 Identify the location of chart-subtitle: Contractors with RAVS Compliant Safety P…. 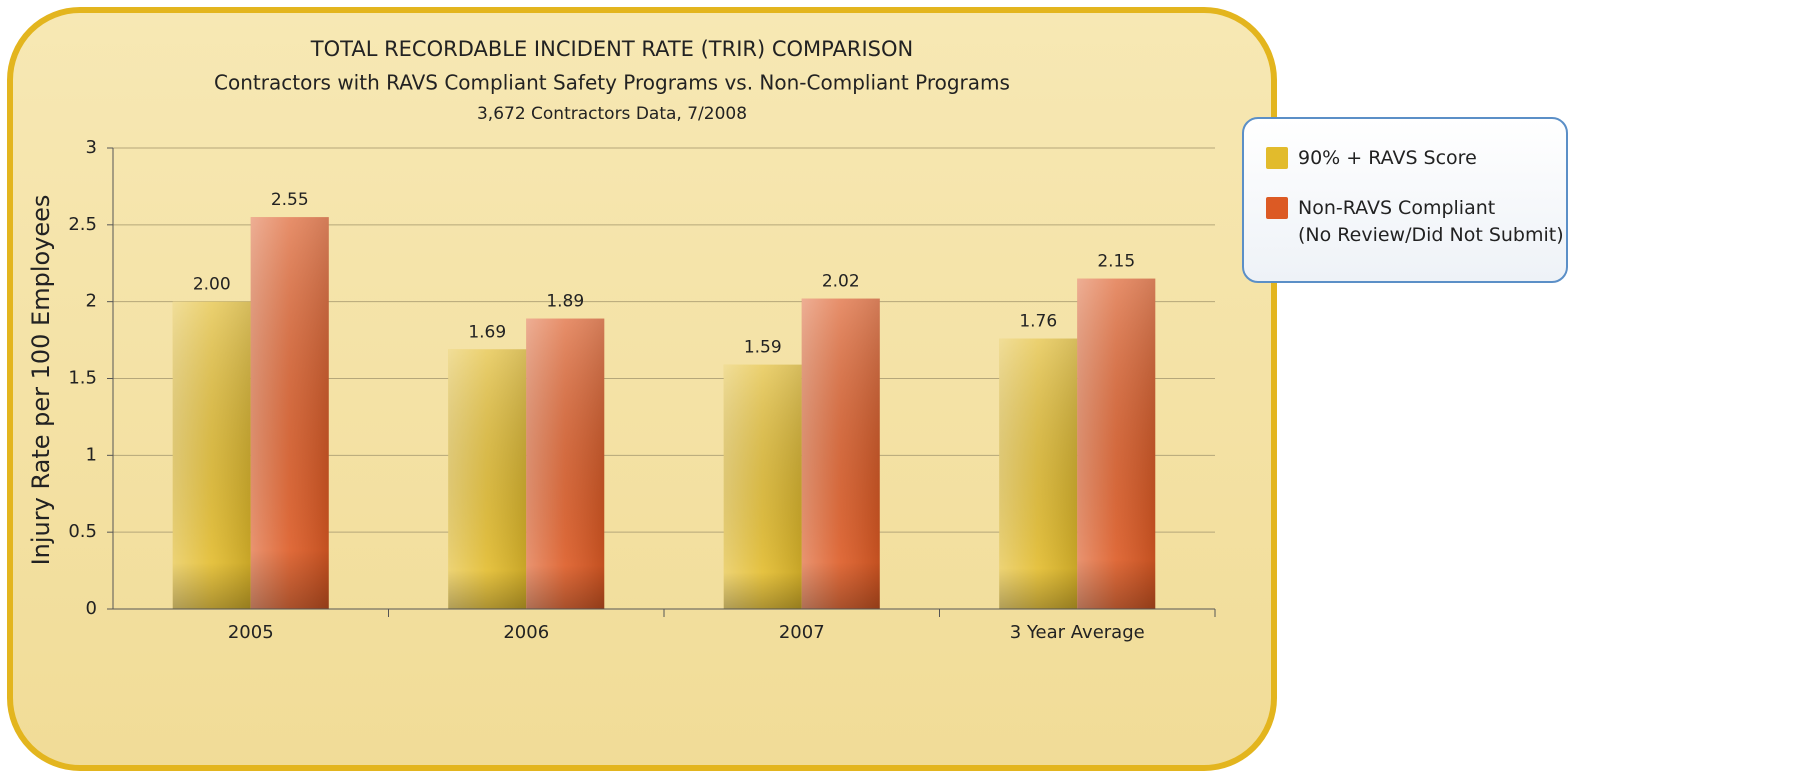
(612, 83).